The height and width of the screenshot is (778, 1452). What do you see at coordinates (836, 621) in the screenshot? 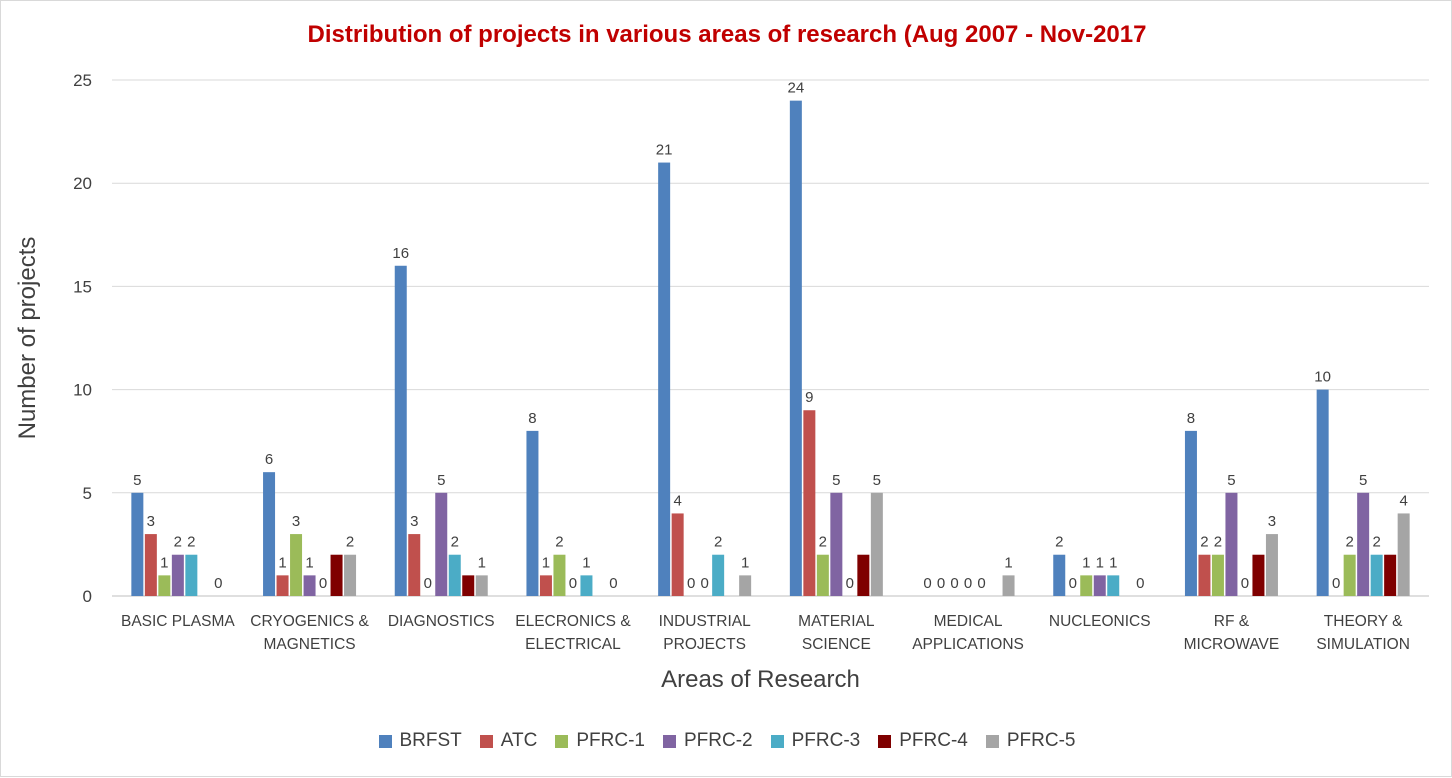
I see `x-tick-label: MATERIAL` at bounding box center [836, 621].